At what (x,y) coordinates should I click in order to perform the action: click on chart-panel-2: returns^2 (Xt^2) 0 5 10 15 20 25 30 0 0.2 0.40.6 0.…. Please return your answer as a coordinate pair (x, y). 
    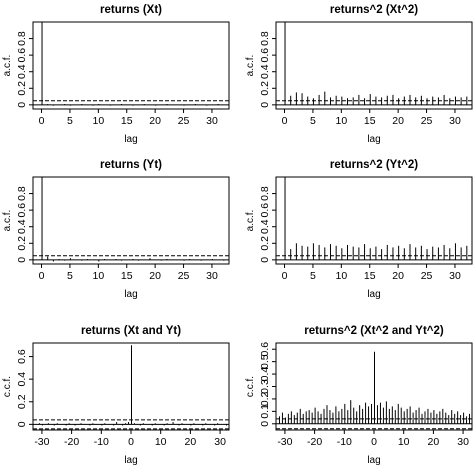
    Looking at the image, I should click on (359, 74).